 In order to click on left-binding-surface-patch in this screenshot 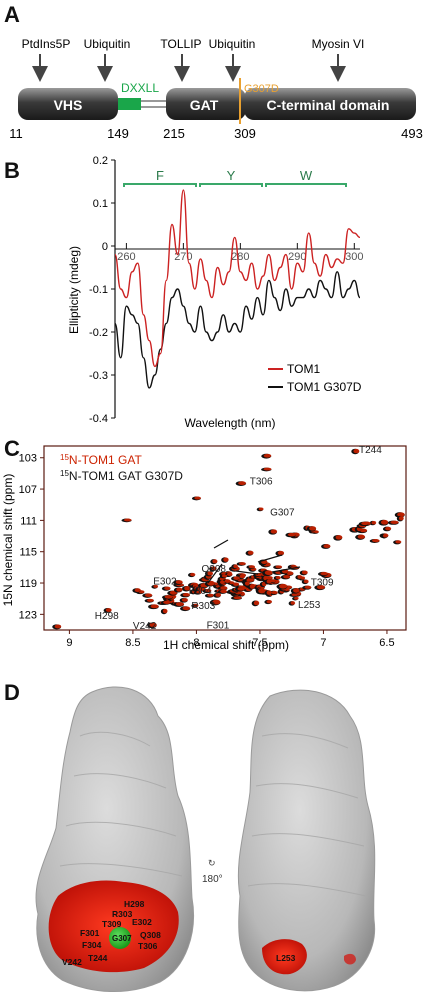, I will do `click(113, 926)`.